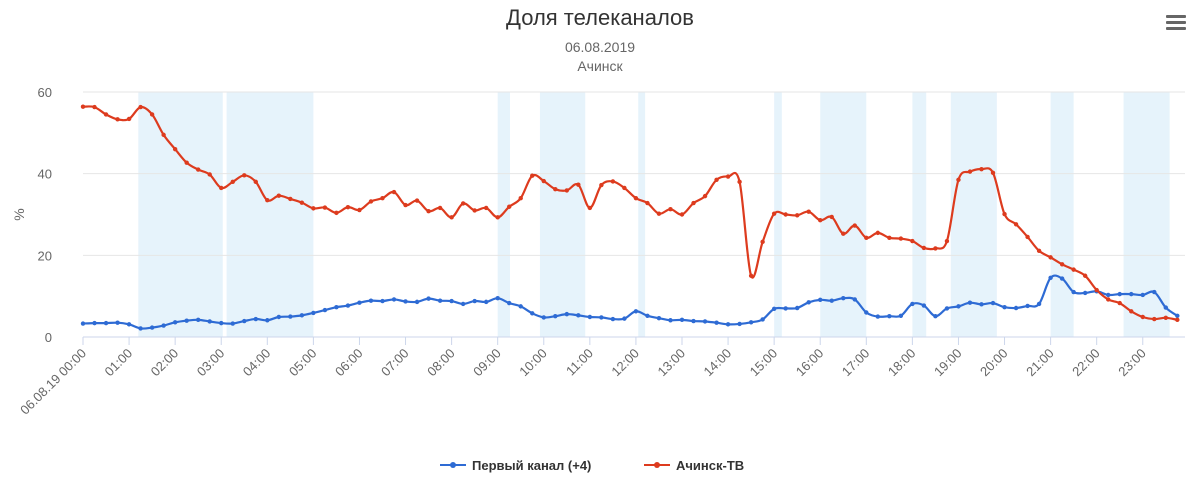 This screenshot has height=487, width=1200. Describe the element at coordinates (810, 363) in the screenshot. I see `x-tick-label-16: 16:00` at that location.